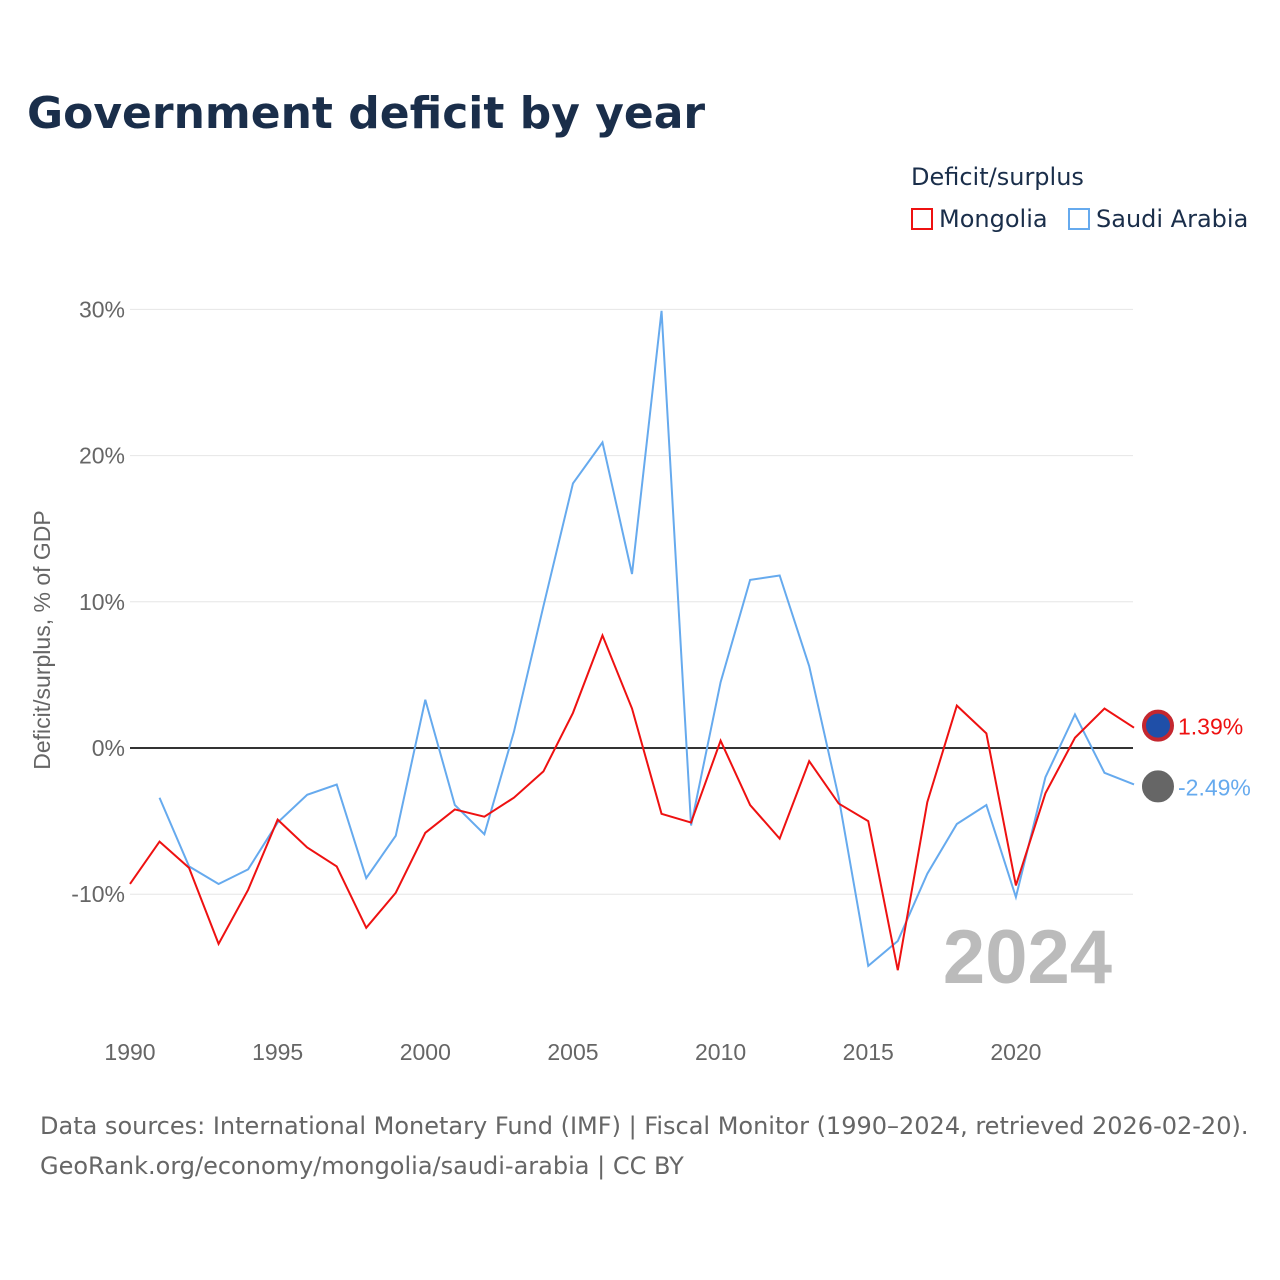  I want to click on legend-item-saudi-arabia: Saudi Arabia, so click(1158, 219).